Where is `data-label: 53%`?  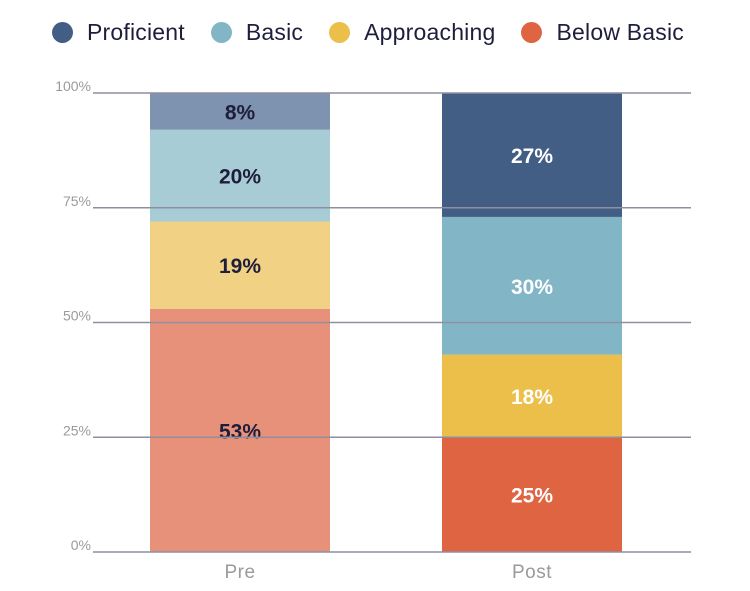 data-label: 53% is located at coordinates (240, 431).